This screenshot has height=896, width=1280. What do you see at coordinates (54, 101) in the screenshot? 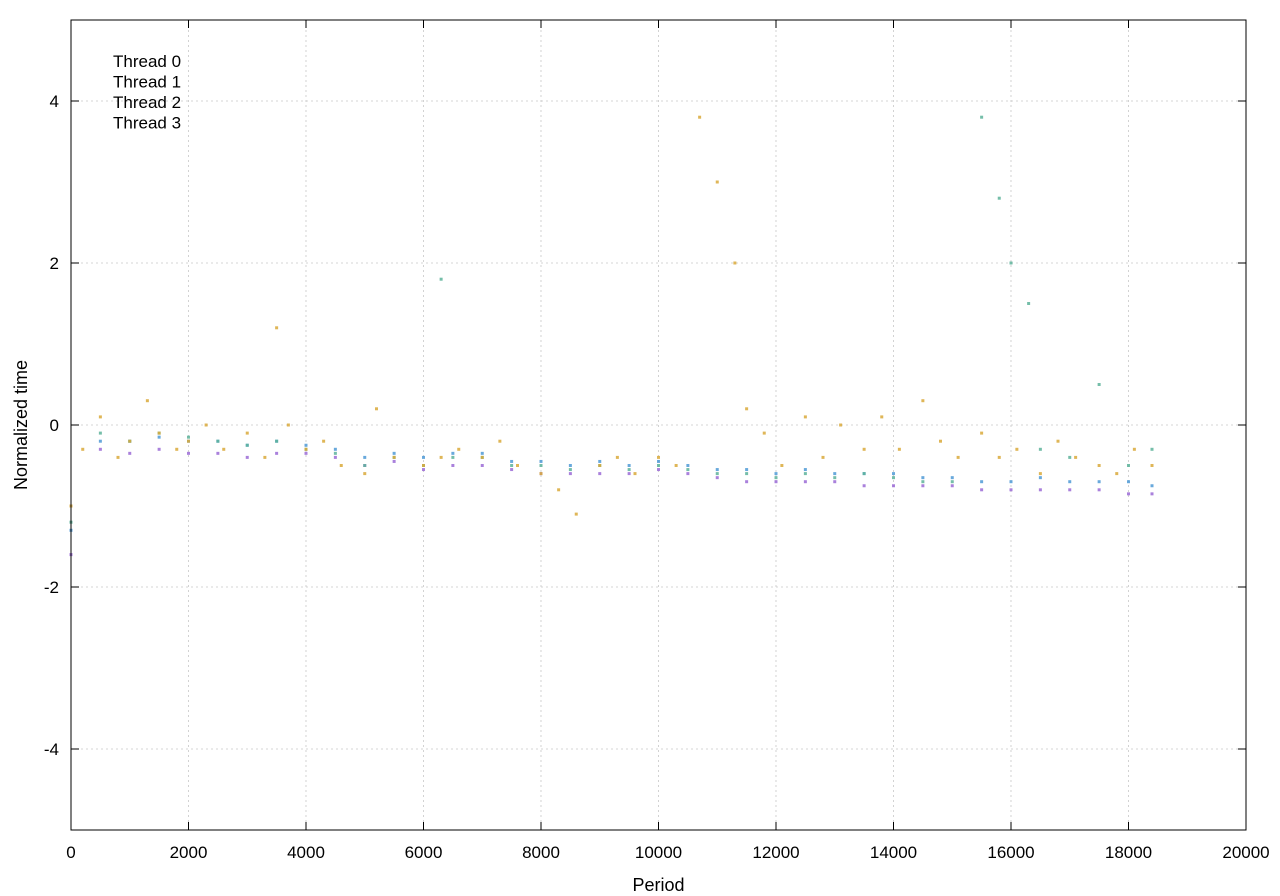
I see `y-tick-label: 4` at bounding box center [54, 101].